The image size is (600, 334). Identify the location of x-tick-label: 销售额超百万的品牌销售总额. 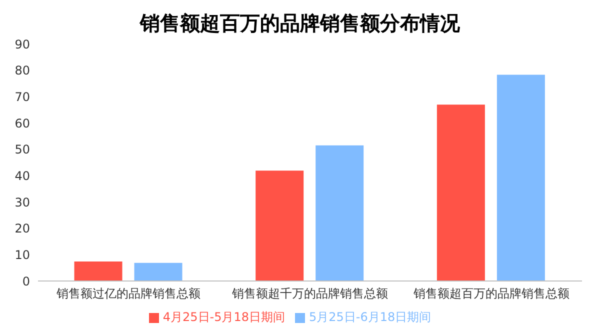
(491, 293).